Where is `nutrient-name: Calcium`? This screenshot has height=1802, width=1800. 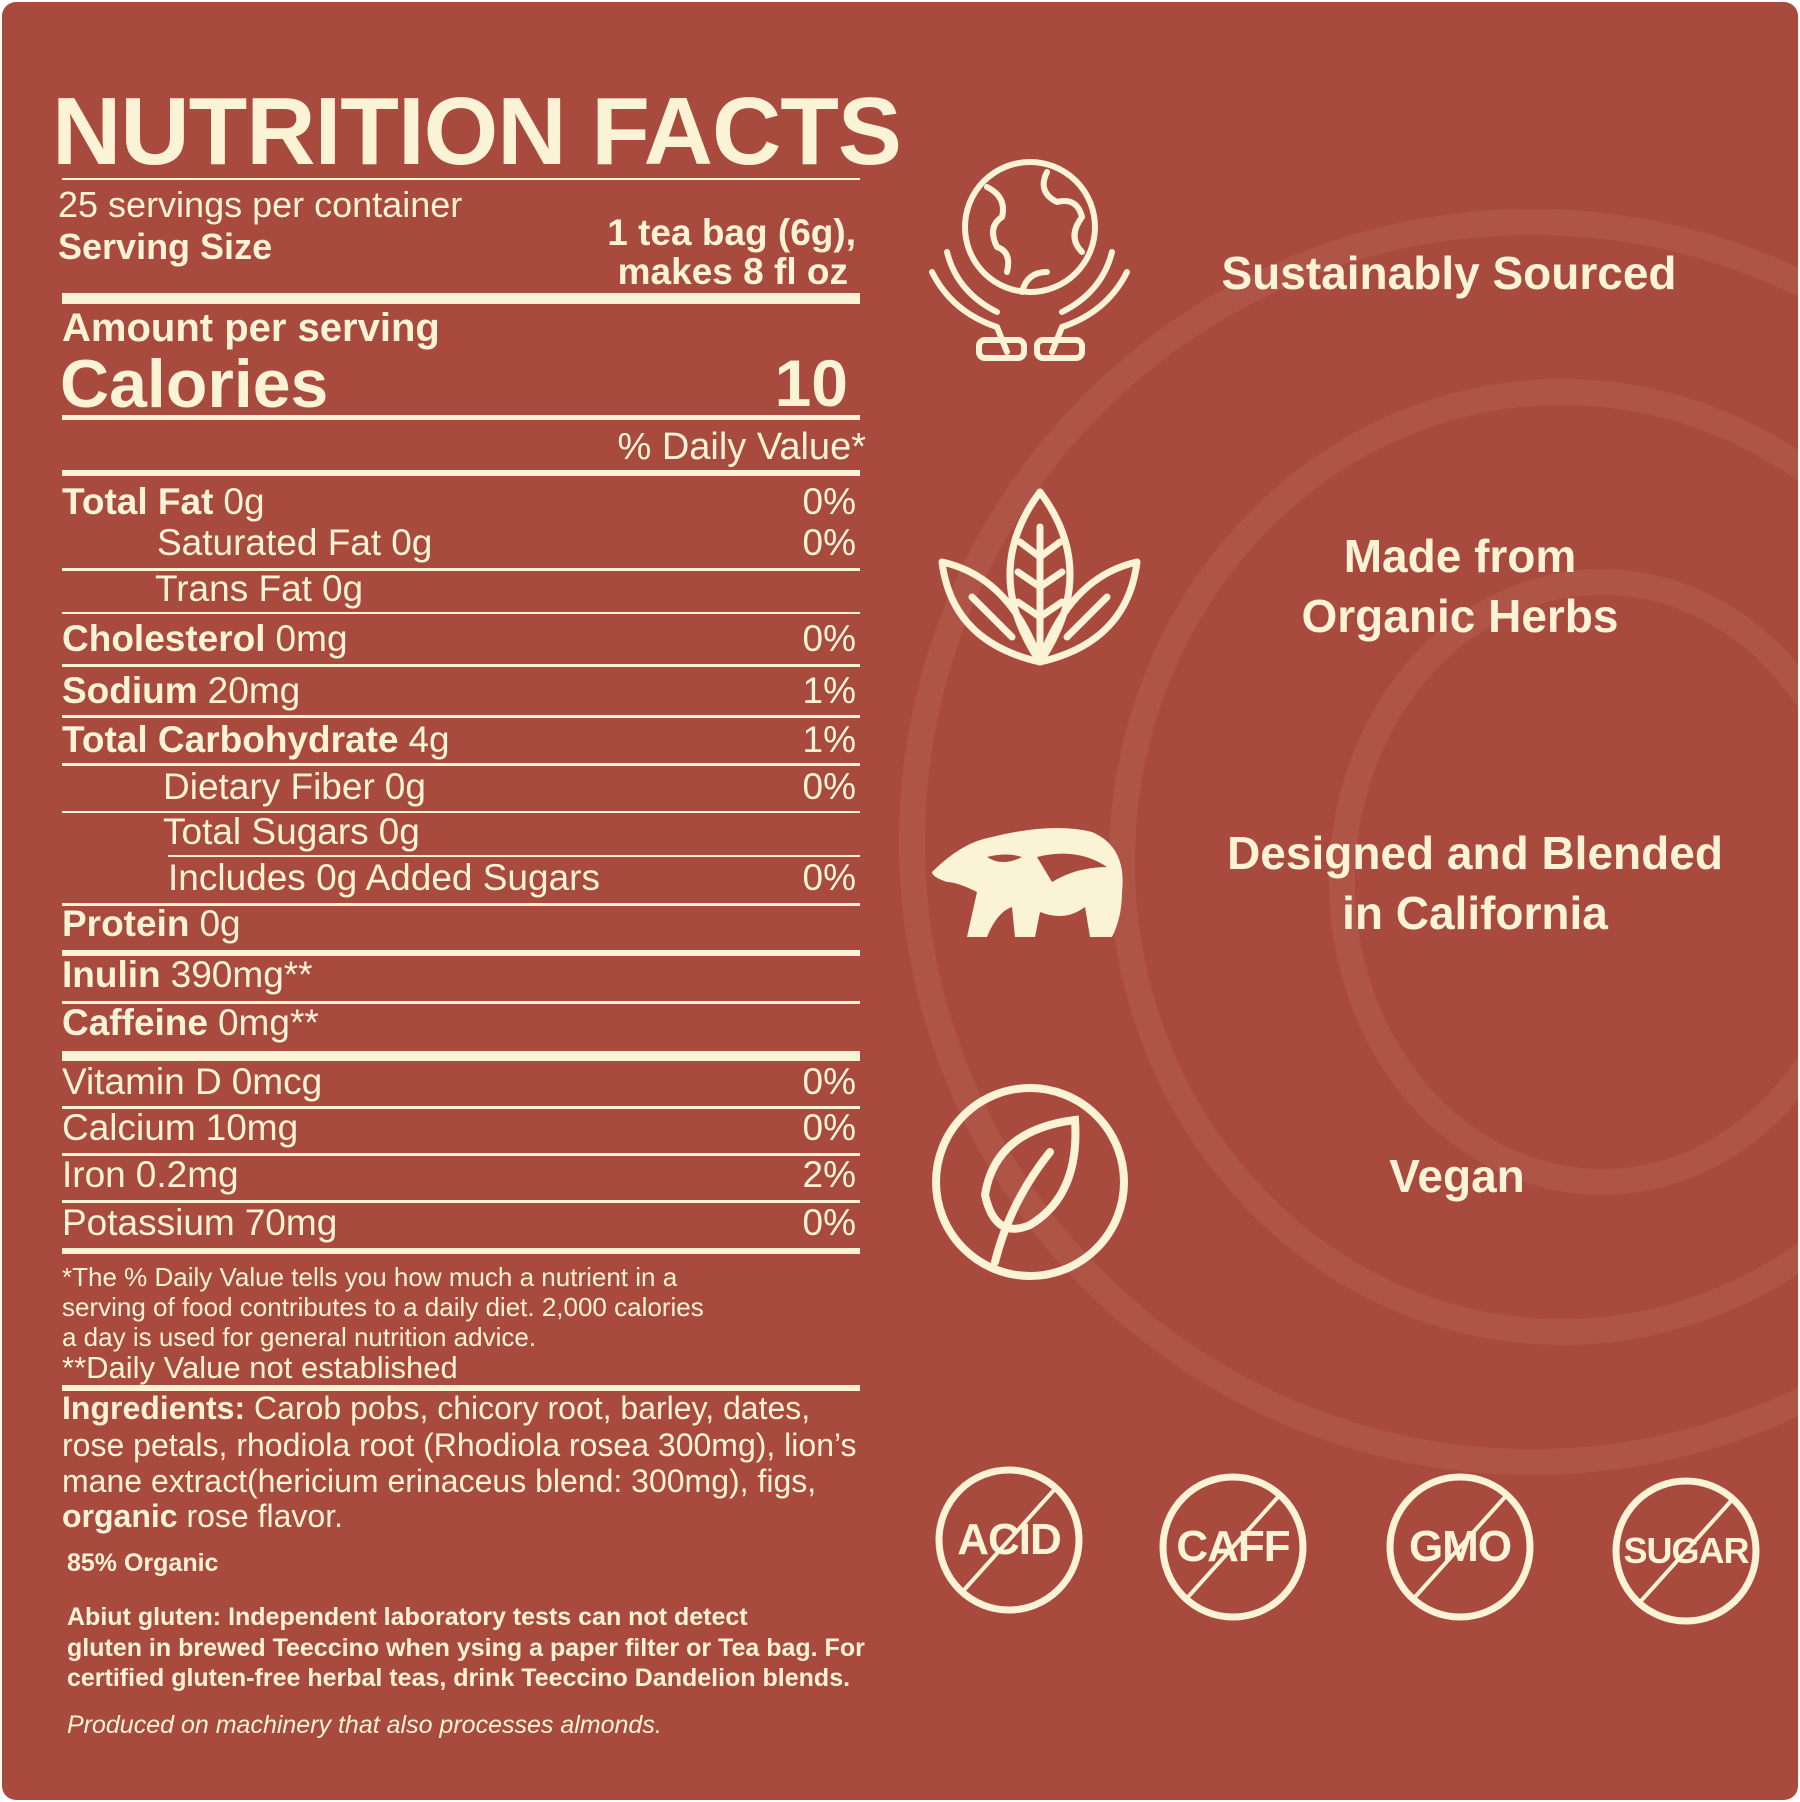 nutrient-name: Calcium is located at coordinates (129, 1127).